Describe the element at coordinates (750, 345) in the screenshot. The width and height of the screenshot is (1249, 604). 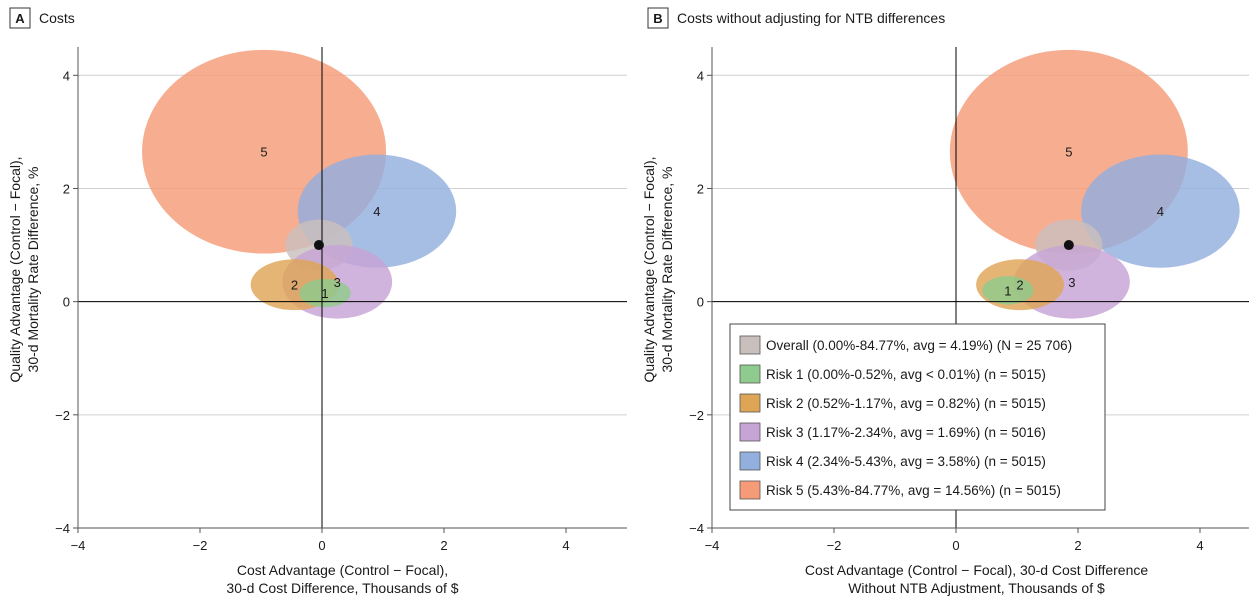
I see `legend-swatch-overall` at that location.